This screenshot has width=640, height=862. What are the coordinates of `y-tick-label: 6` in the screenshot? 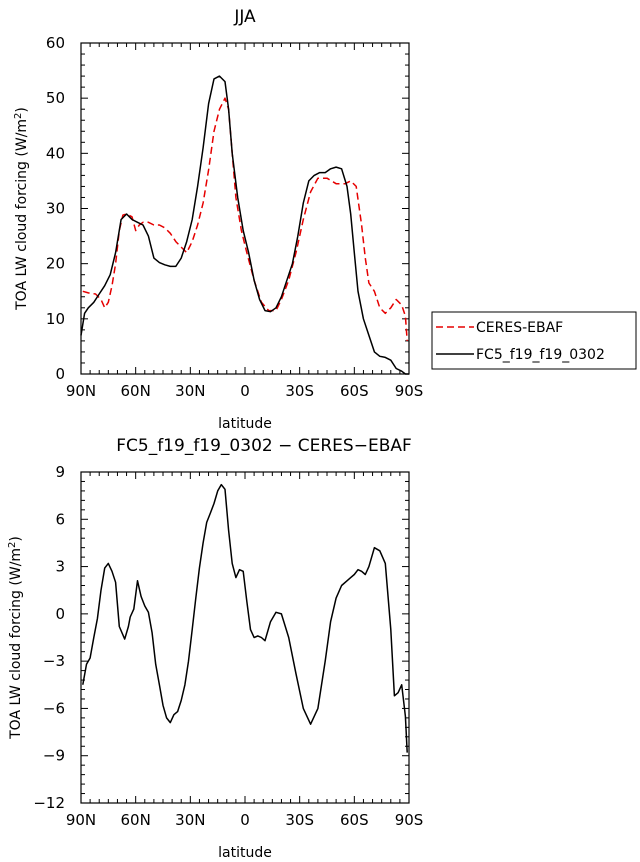 It's located at (60, 519).